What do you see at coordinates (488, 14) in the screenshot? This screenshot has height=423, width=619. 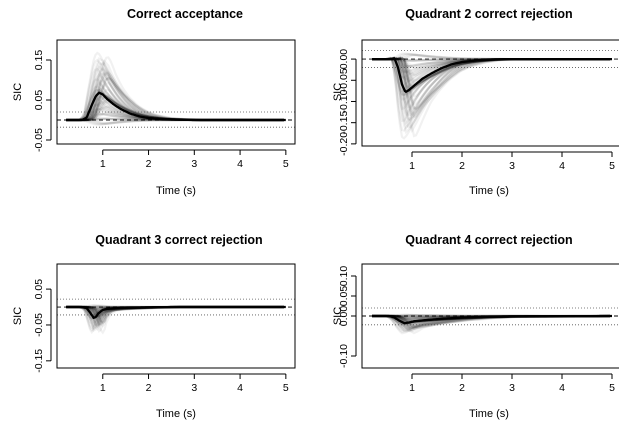 I see `panel-title: Quadrant 2 correct rejection` at bounding box center [488, 14].